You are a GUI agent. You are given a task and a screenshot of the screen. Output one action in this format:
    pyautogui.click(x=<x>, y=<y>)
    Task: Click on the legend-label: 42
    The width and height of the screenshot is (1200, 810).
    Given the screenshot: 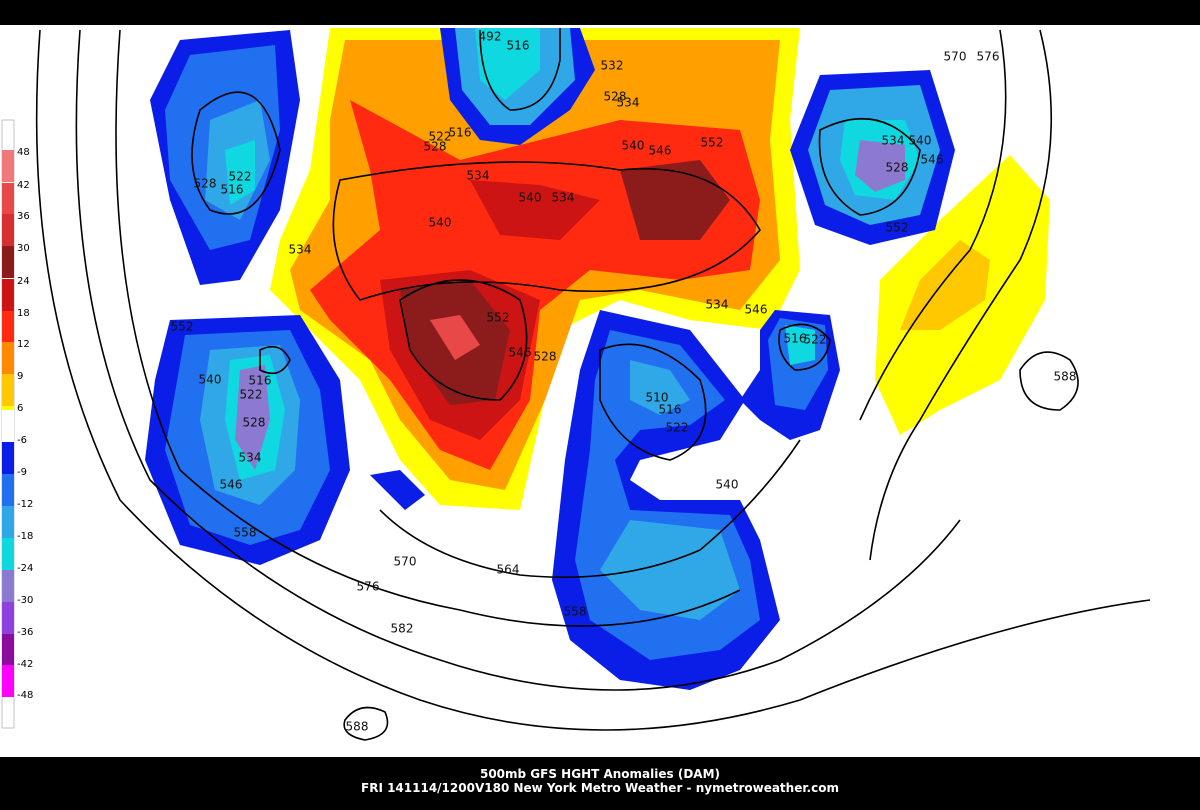 What is the action you would take?
    pyautogui.click(x=23, y=185)
    